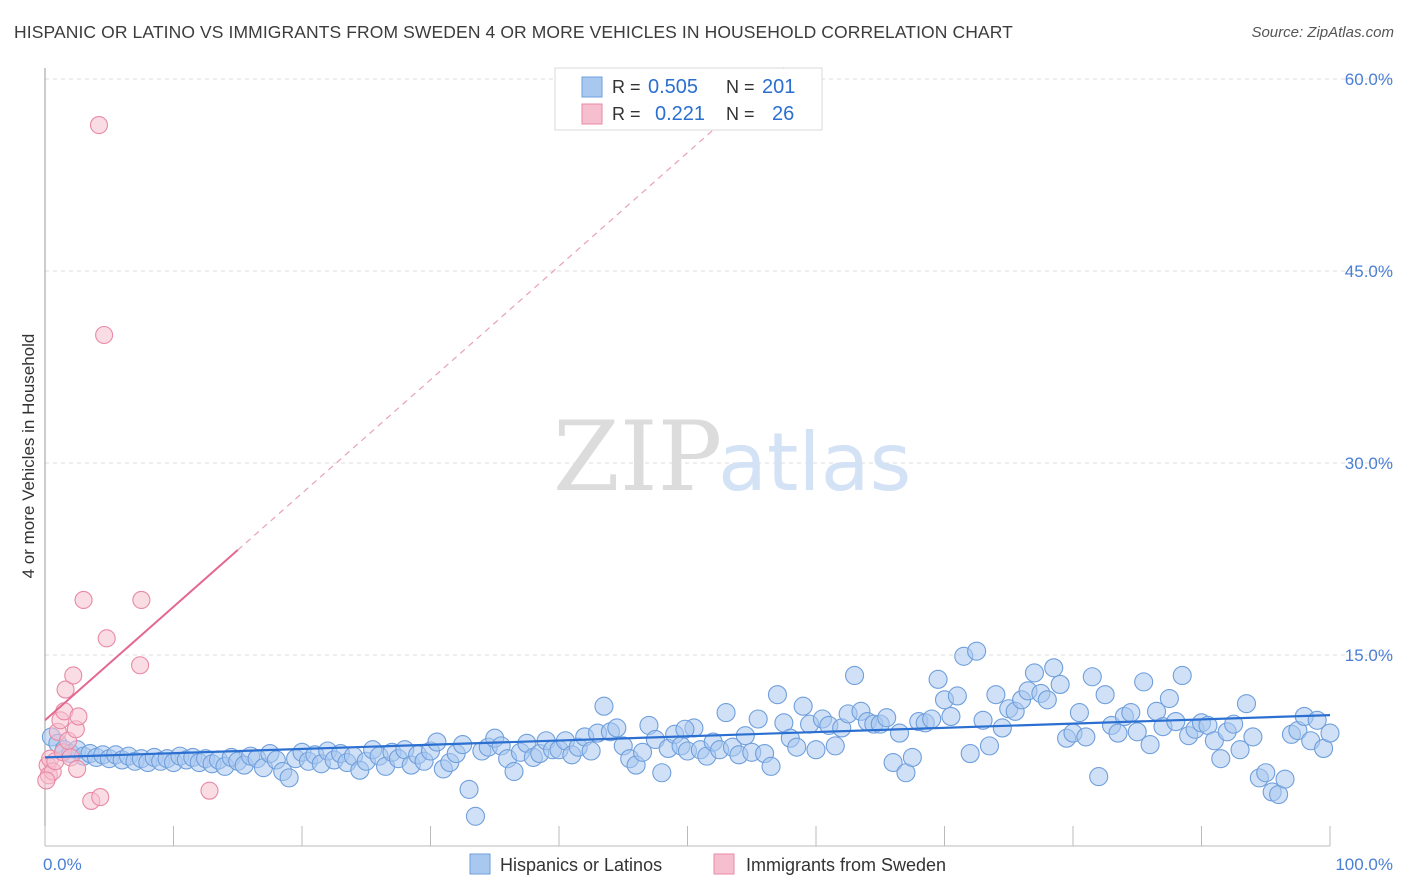  I want to click on watermark: ZIP atlas, so click(732, 457).